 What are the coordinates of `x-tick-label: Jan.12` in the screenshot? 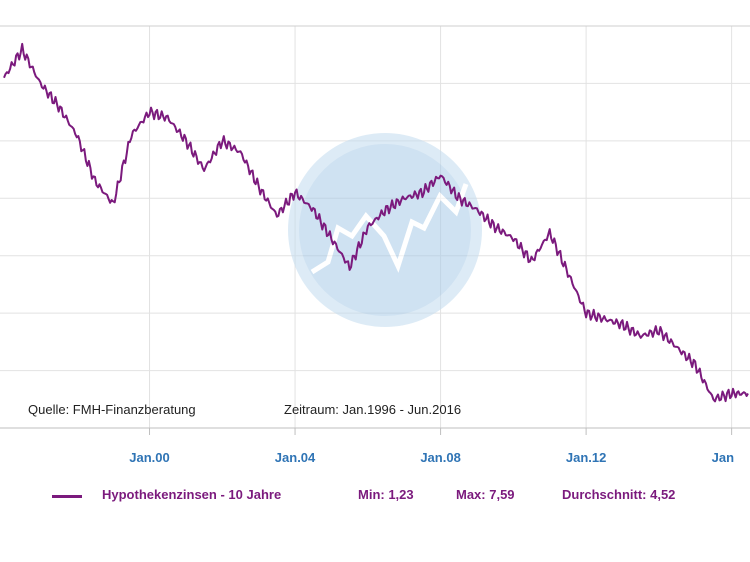 It's located at (586, 457).